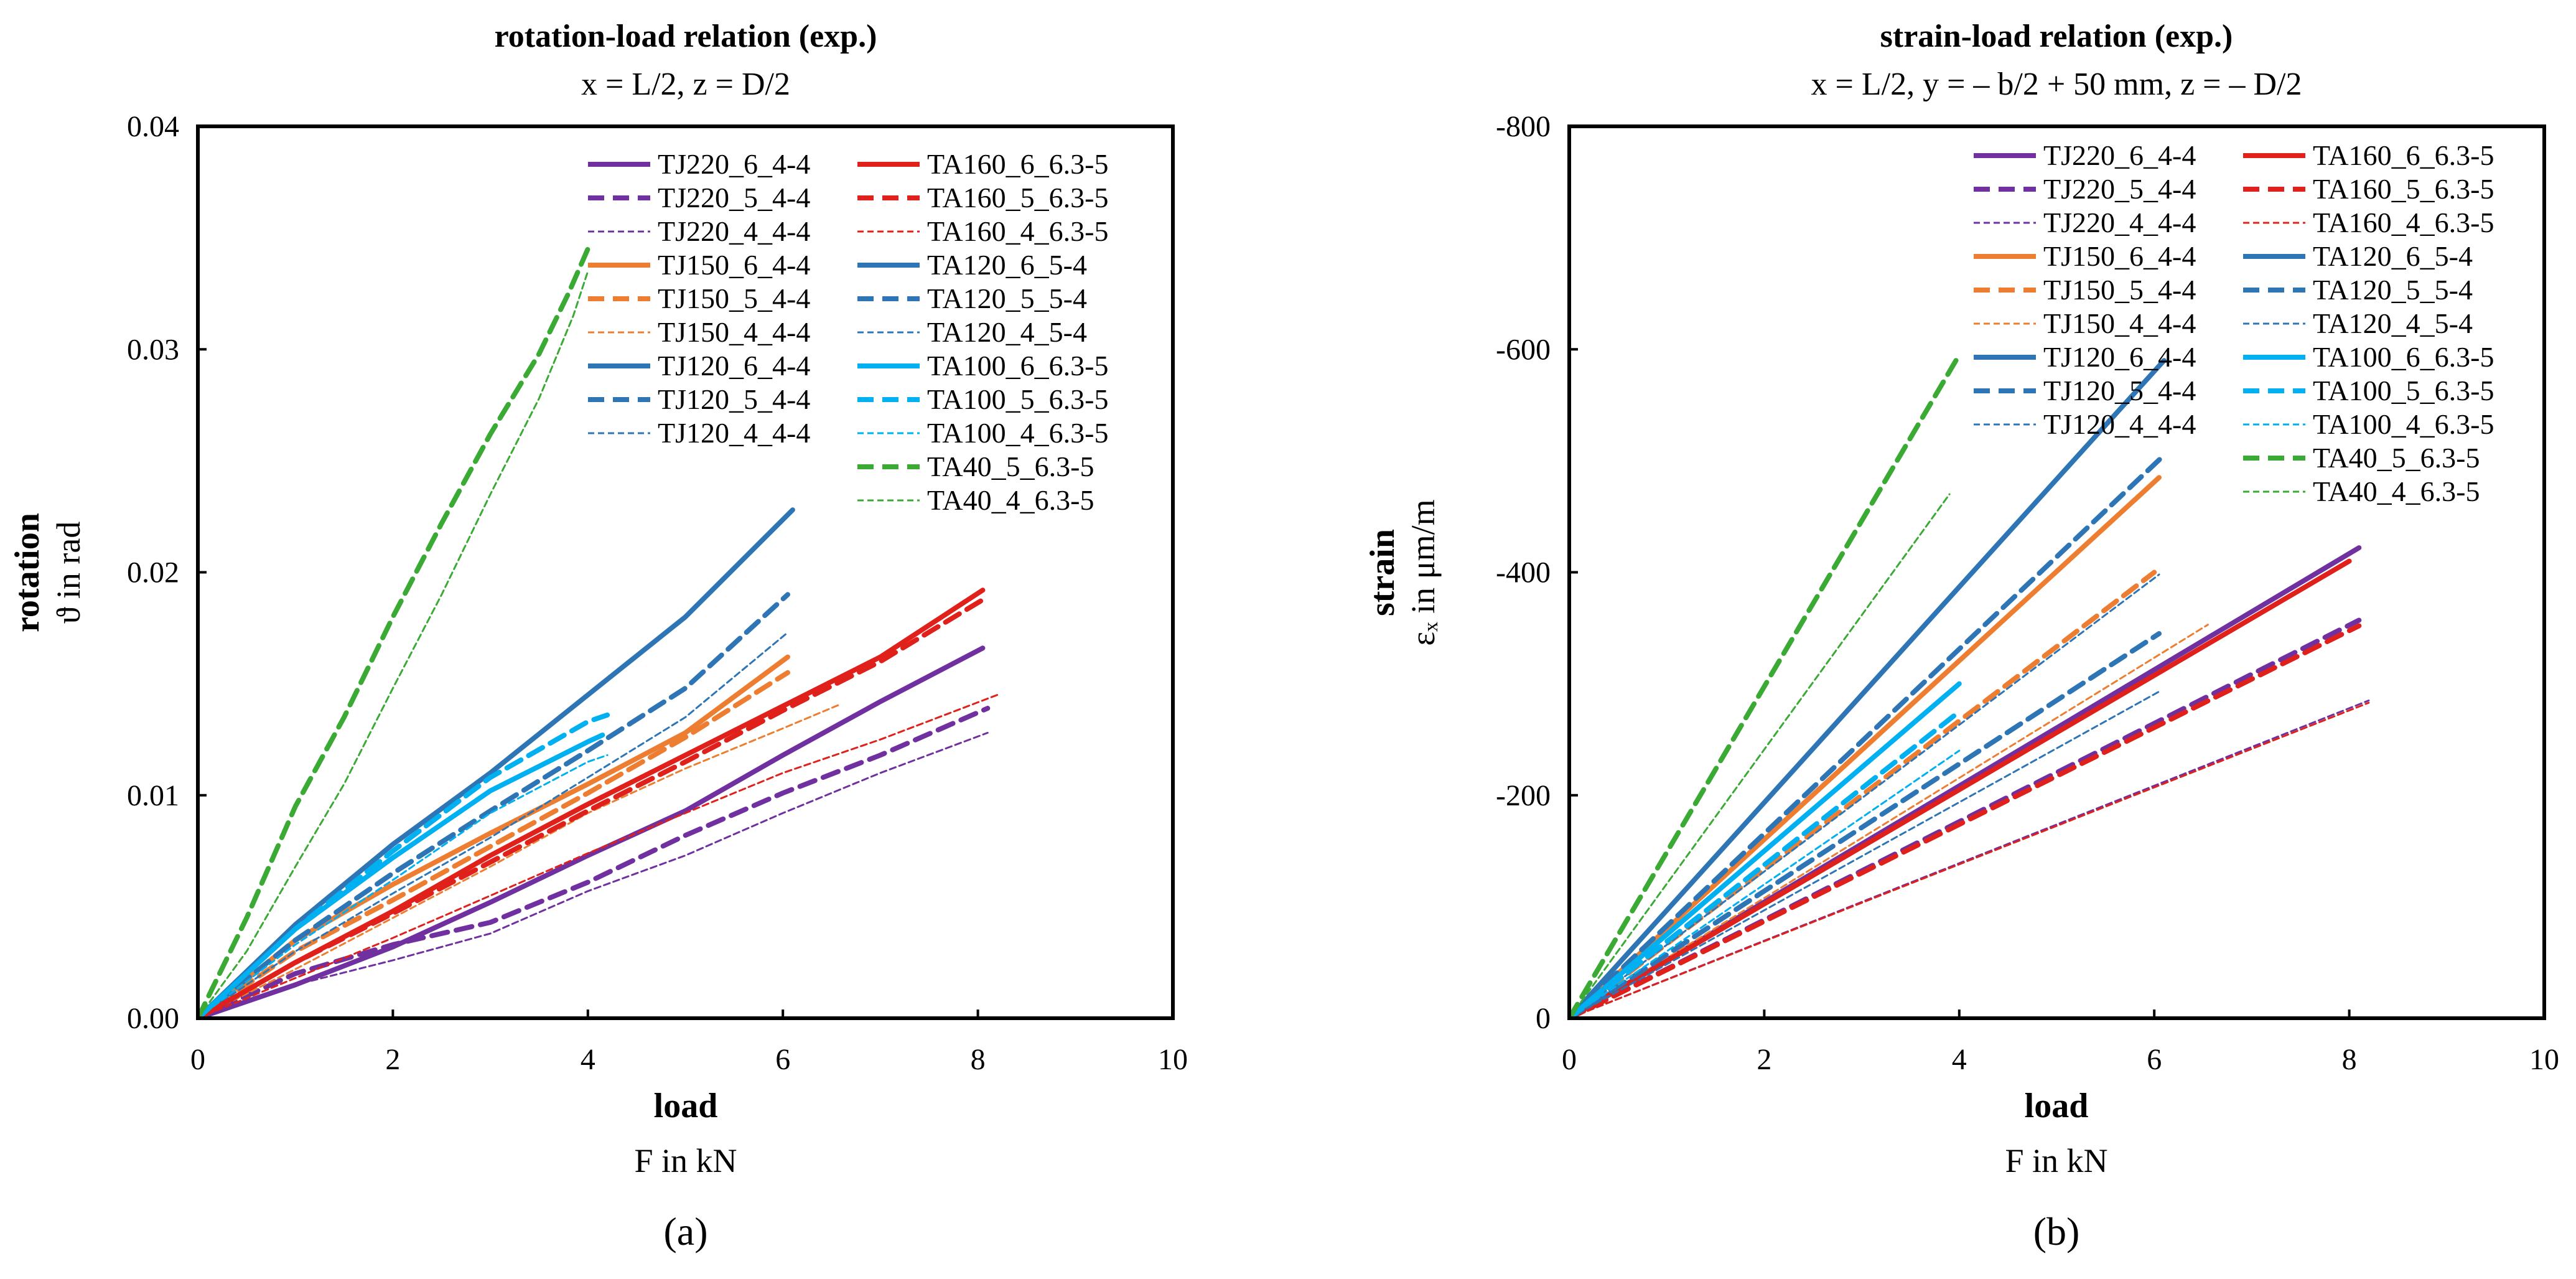 The width and height of the screenshot is (2576, 1279). Describe the element at coordinates (686, 84) in the screenshot. I see `chart-subtitle: x = L/2, z = D/2` at that location.